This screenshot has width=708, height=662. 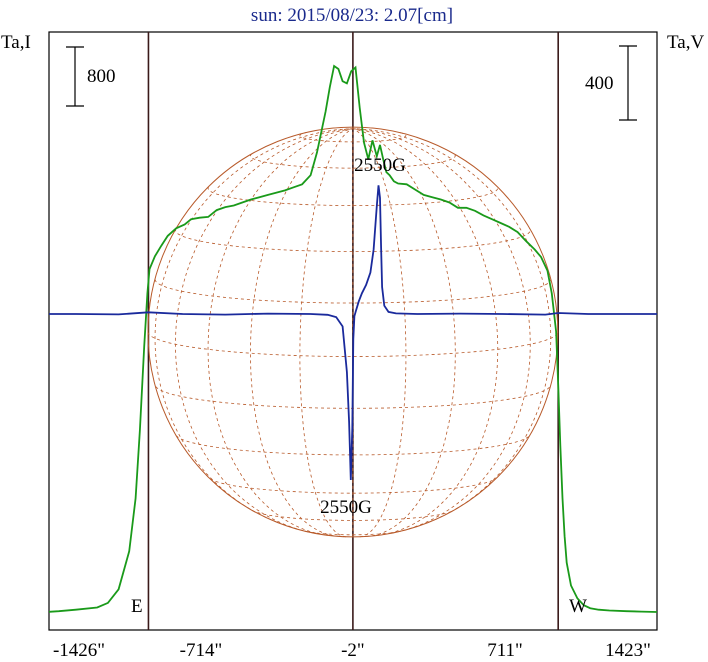 What do you see at coordinates (201, 650) in the screenshot?
I see `x-tick-label: -714"` at bounding box center [201, 650].